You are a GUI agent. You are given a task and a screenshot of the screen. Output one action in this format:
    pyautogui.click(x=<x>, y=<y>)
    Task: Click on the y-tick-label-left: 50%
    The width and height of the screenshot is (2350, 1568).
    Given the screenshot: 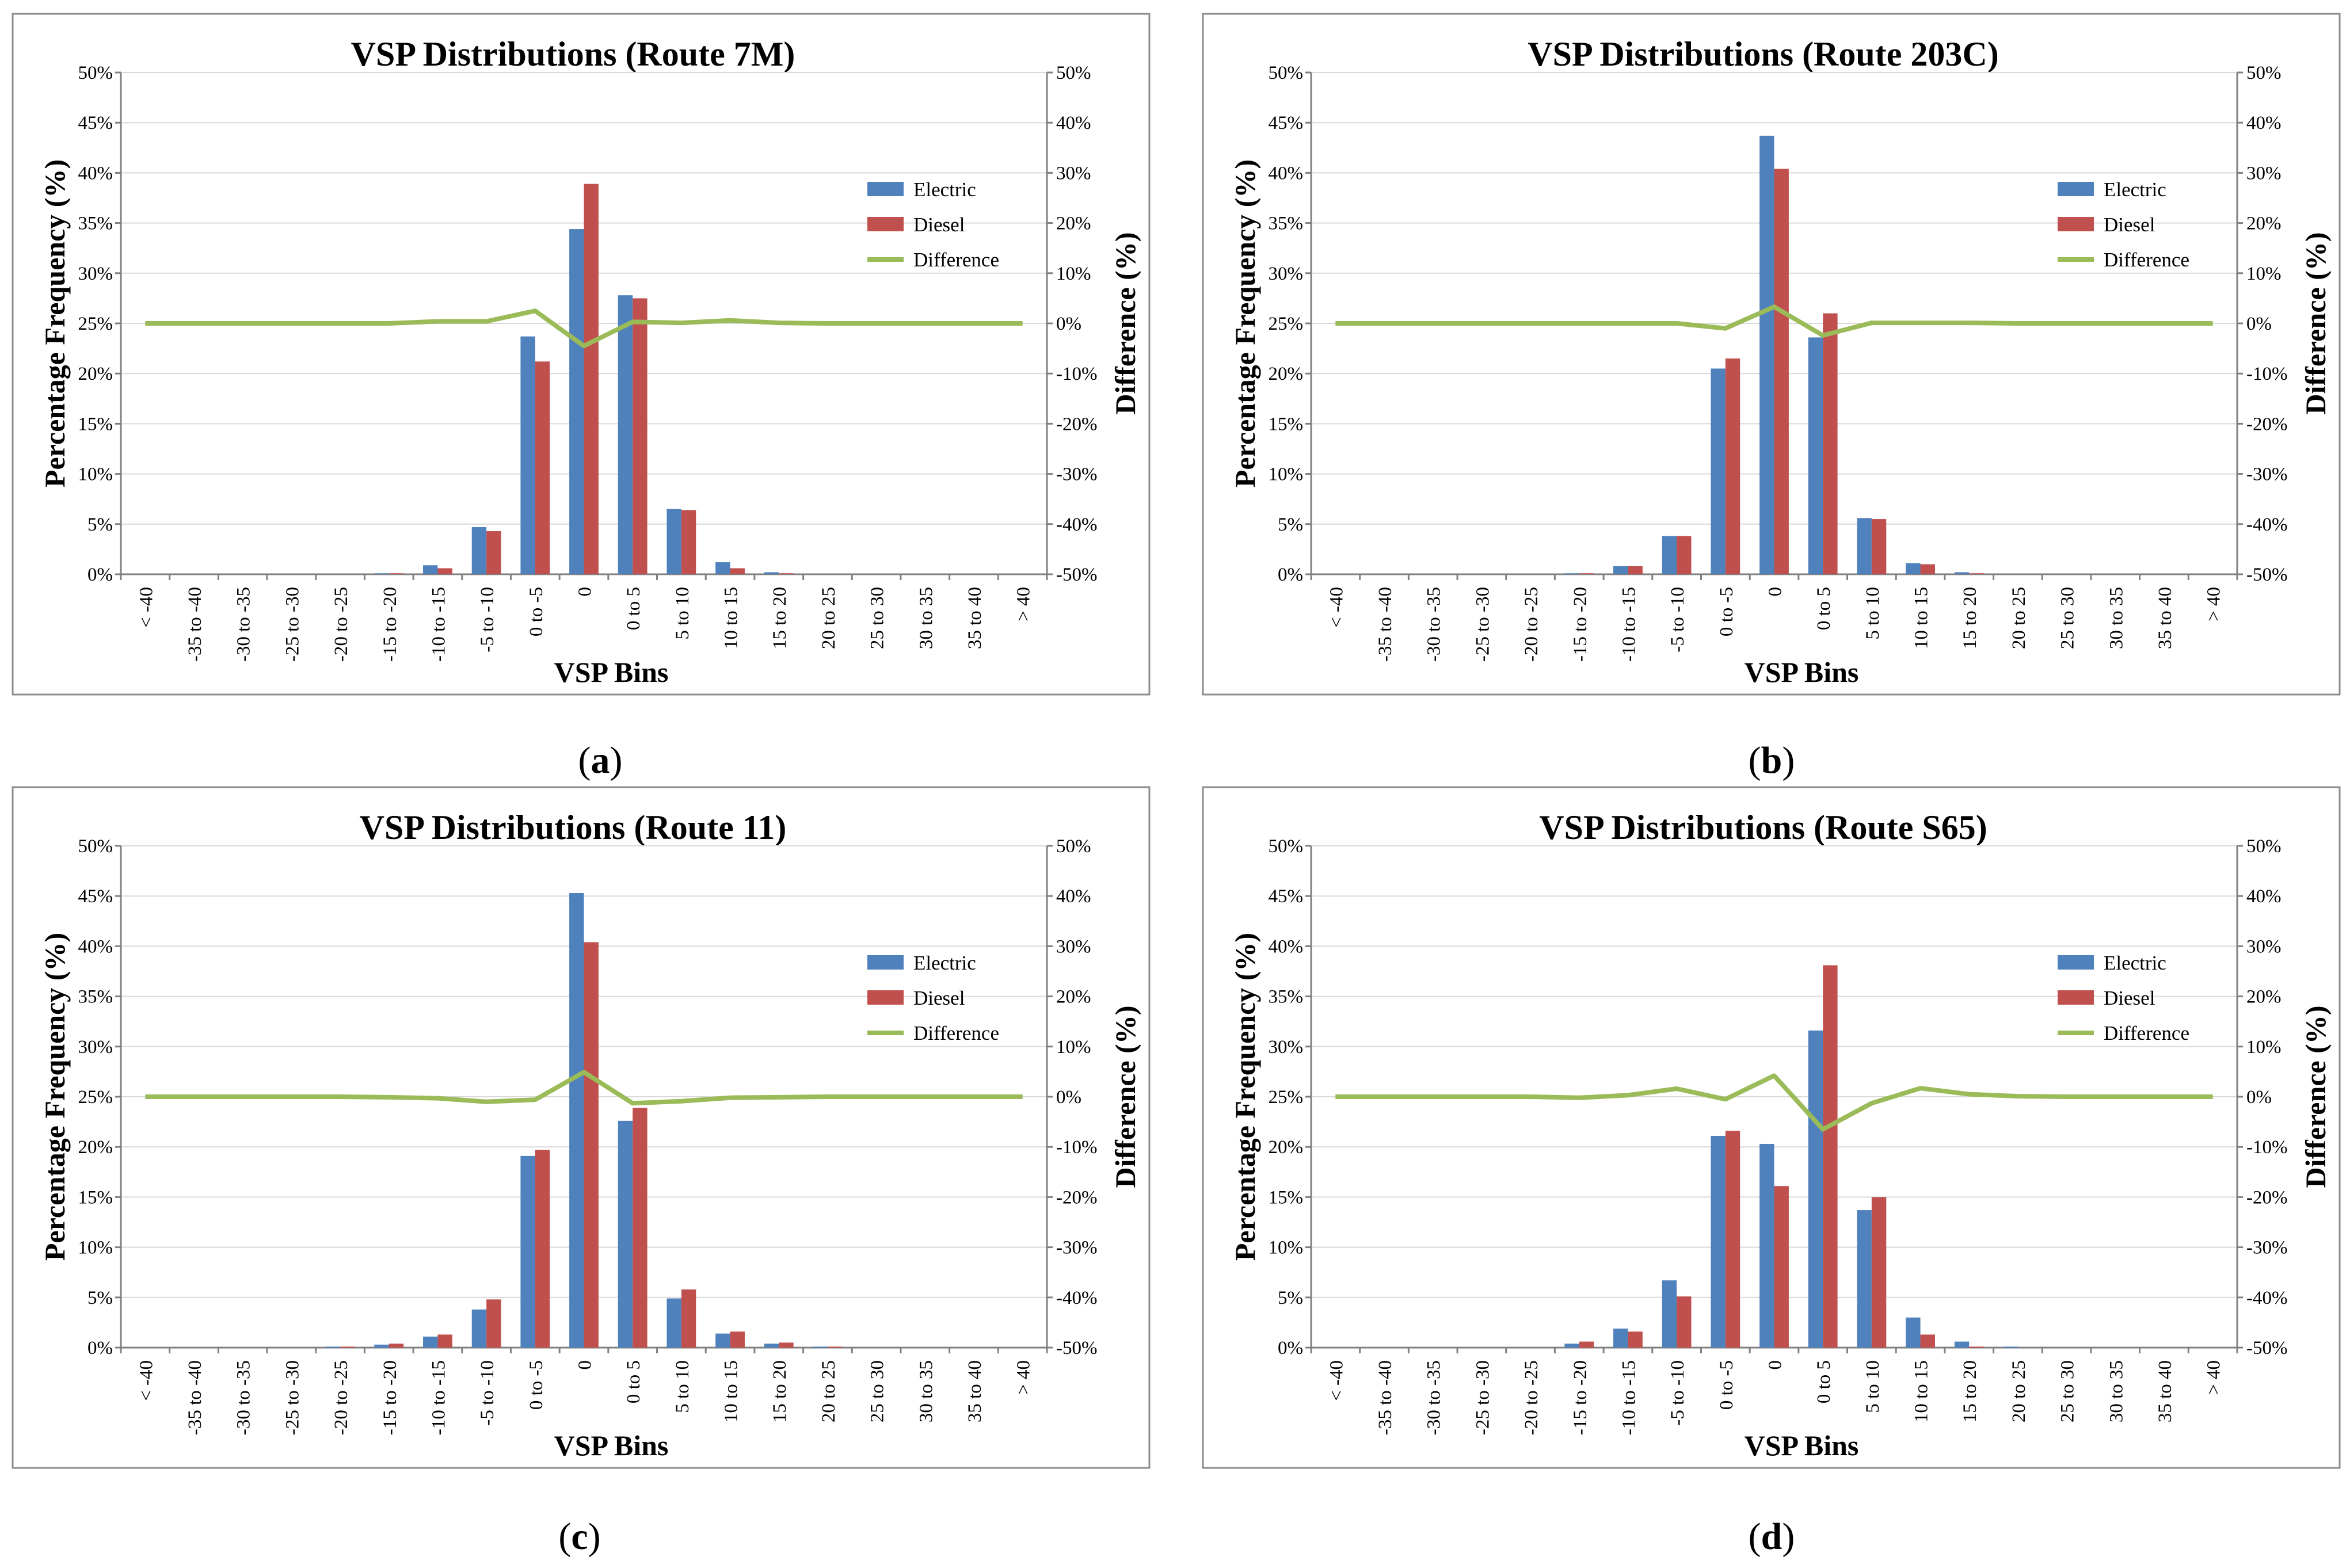 What is the action you would take?
    pyautogui.click(x=1287, y=846)
    